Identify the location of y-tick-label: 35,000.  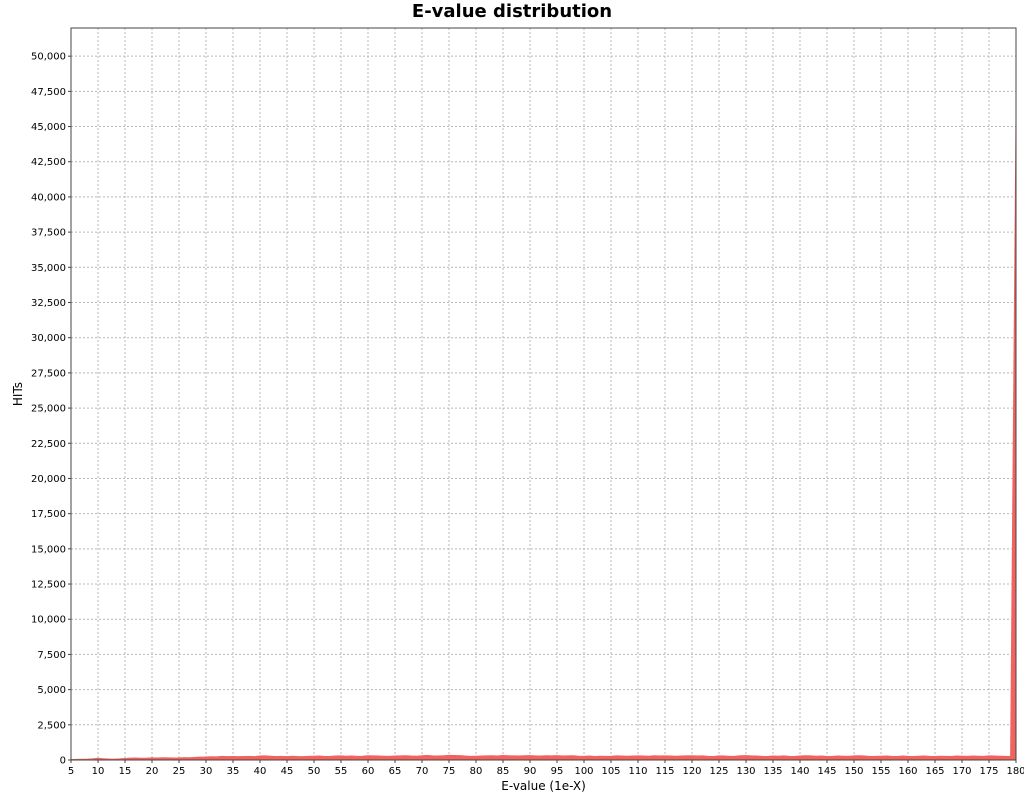
(48, 268).